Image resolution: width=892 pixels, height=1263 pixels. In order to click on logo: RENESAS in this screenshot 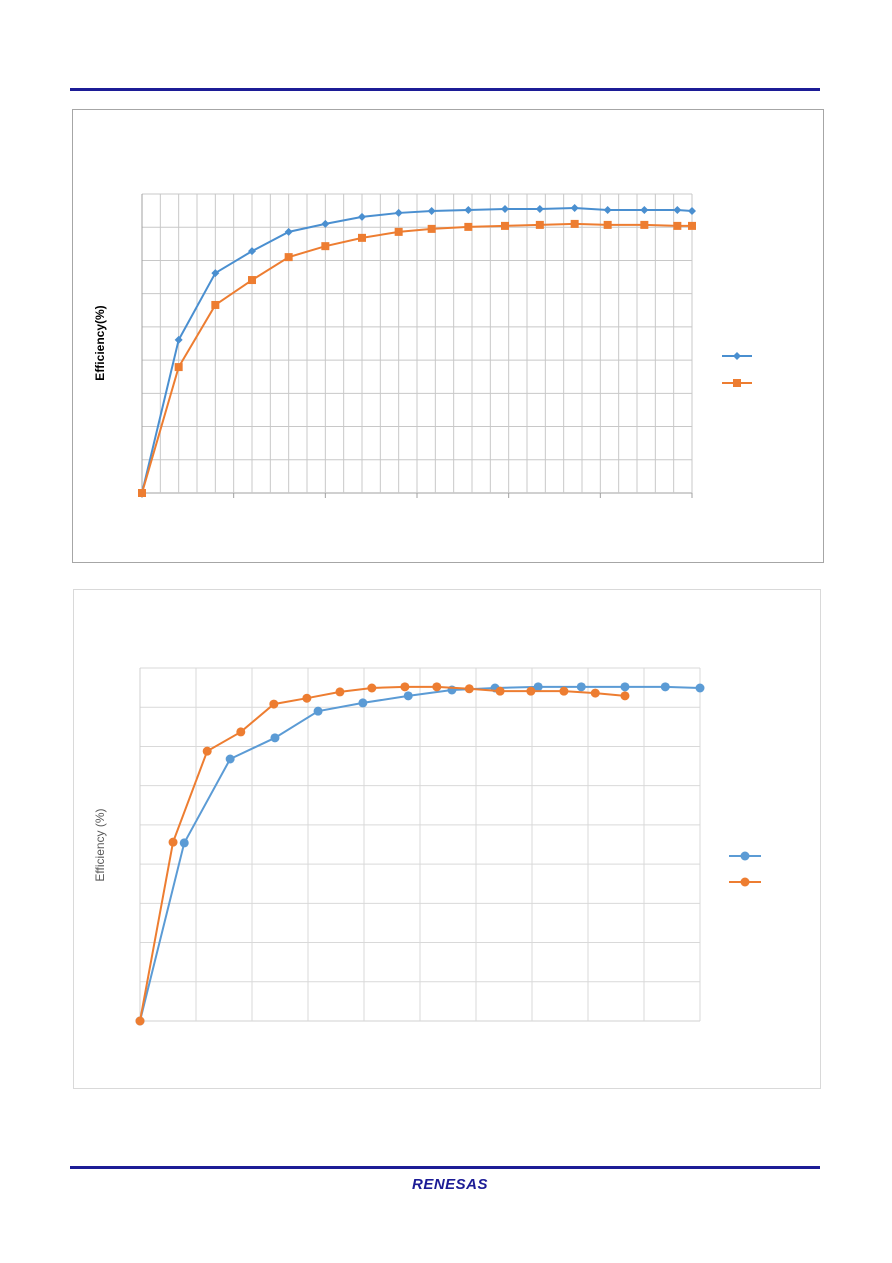, I will do `click(450, 1184)`.